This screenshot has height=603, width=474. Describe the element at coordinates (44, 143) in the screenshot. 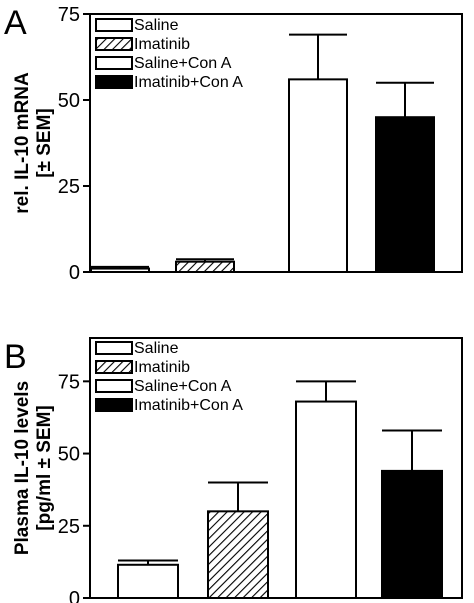

I see `y-axis-label: [± SEM]` at that location.